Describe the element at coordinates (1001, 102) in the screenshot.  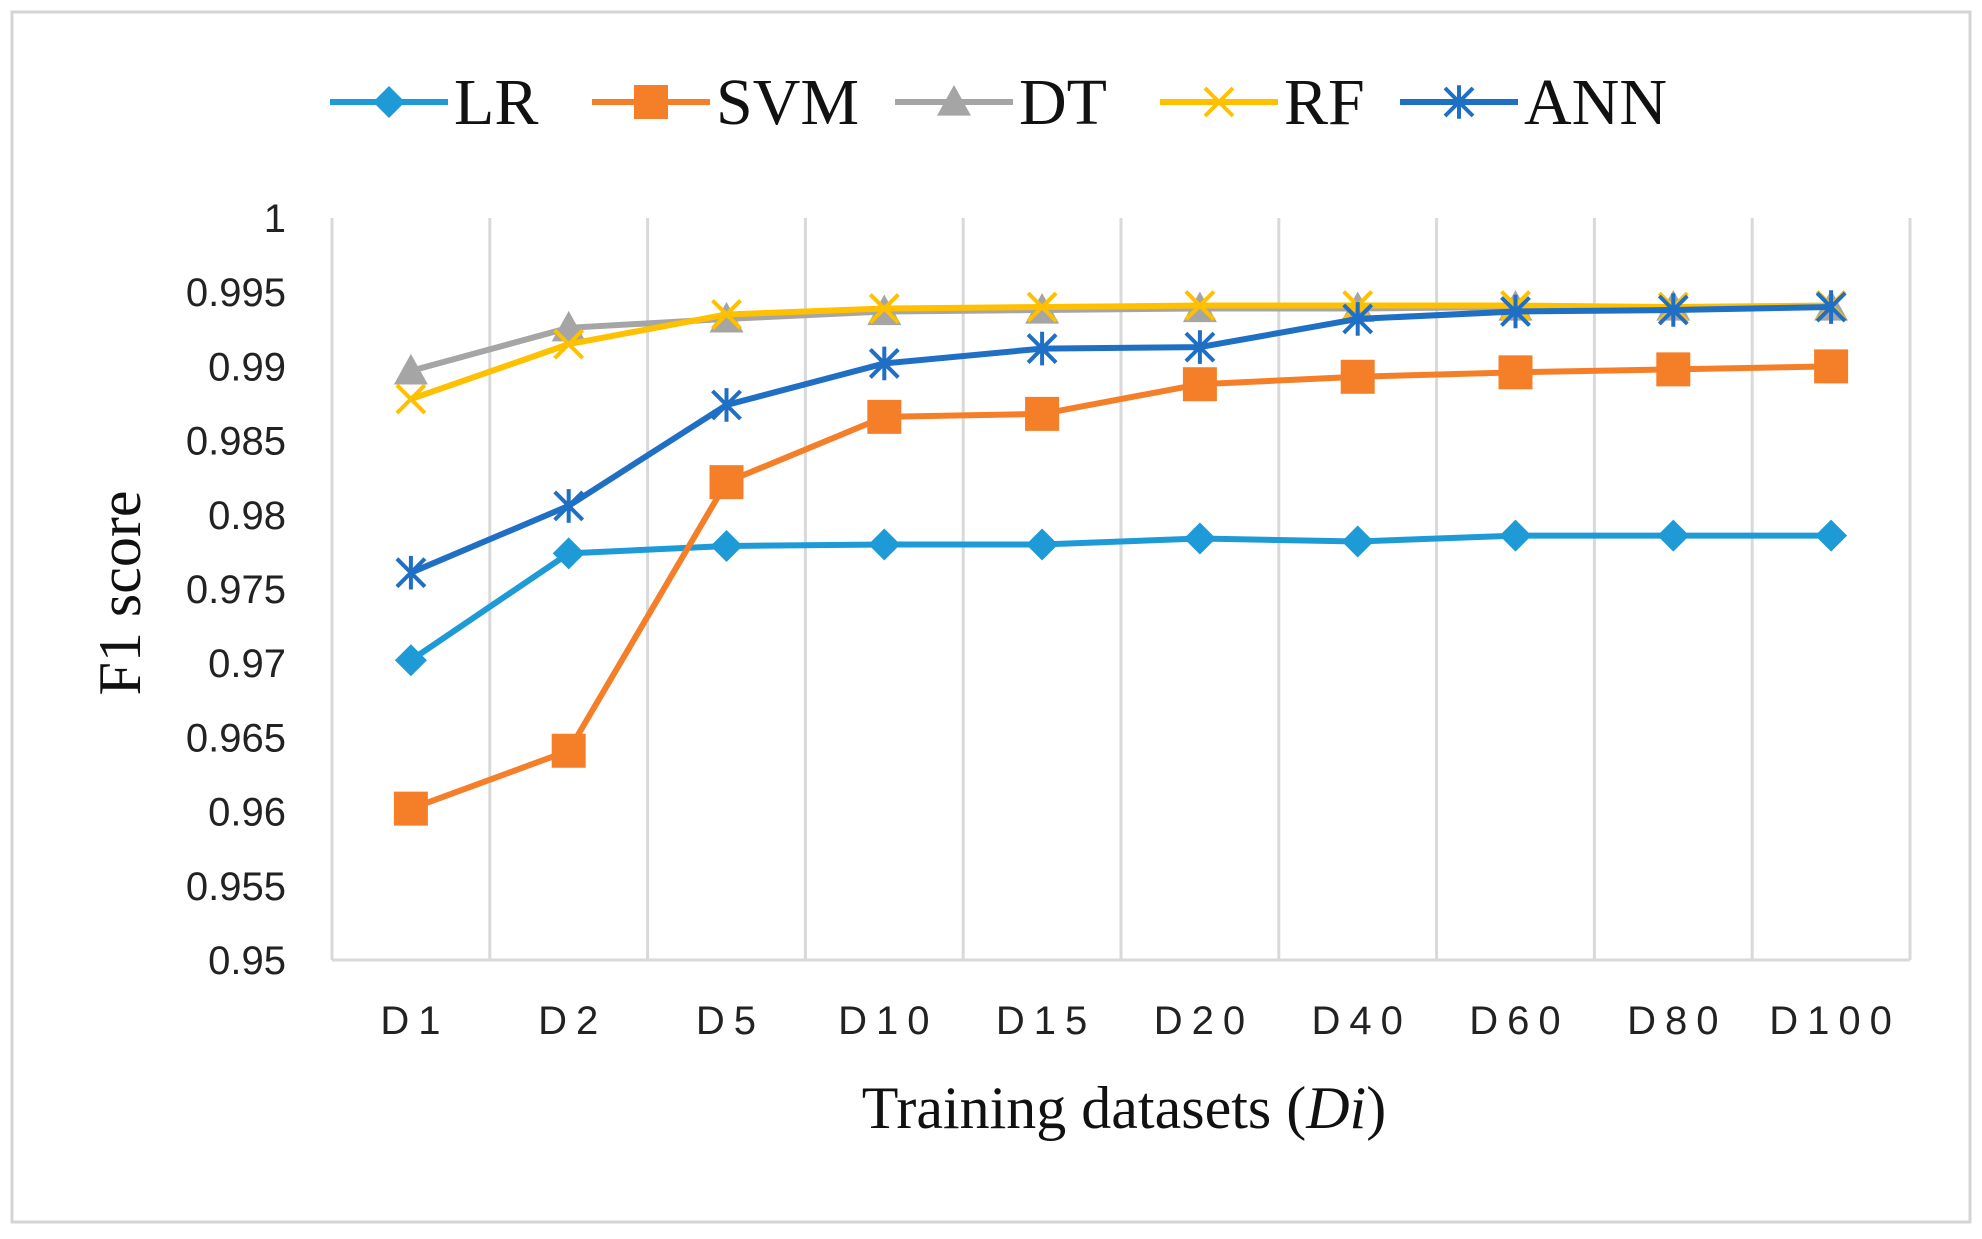
I see `legend-item-dt: DT` at that location.